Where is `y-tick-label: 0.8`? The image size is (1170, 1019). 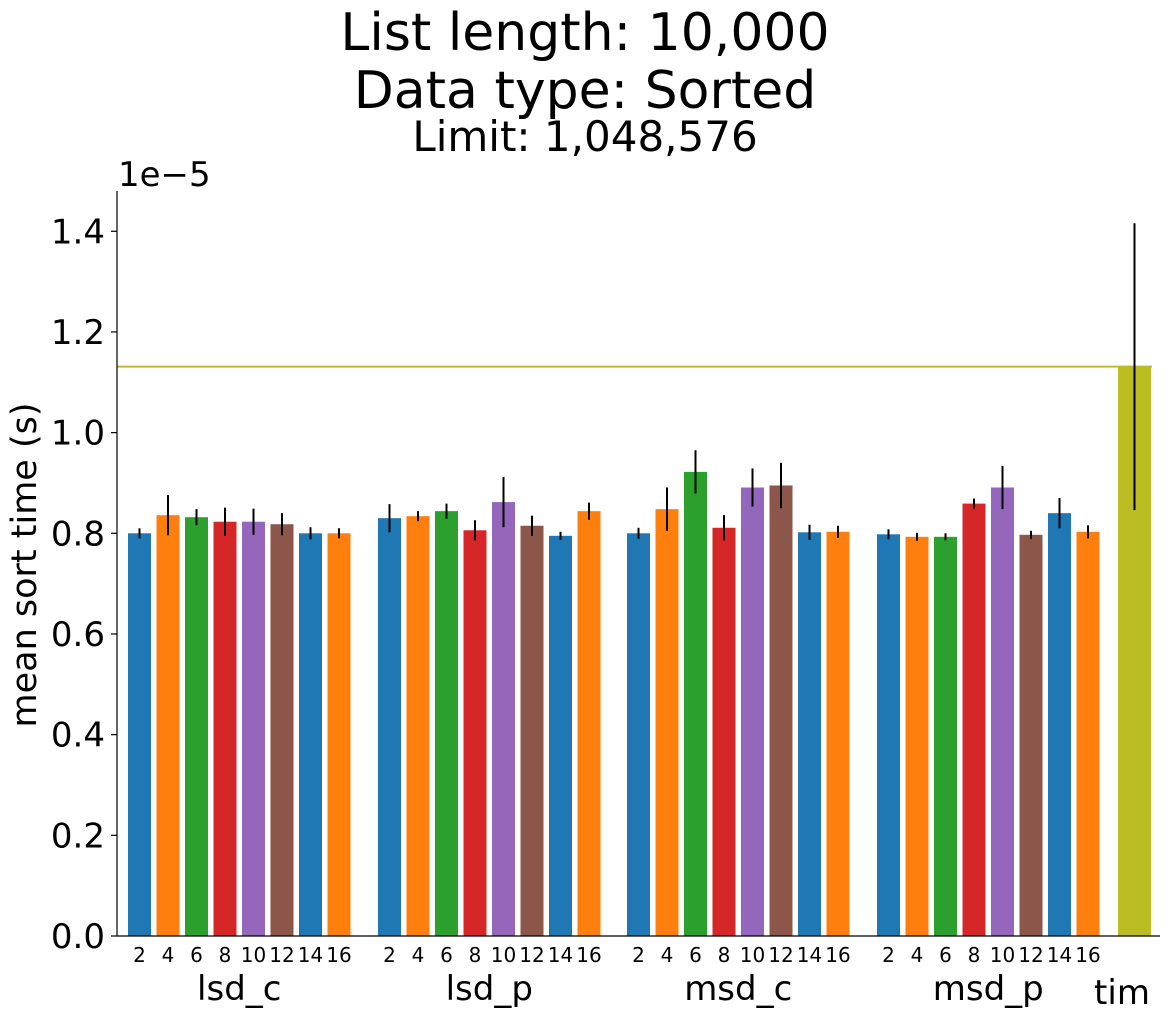 y-tick-label: 0.8 is located at coordinates (78, 534).